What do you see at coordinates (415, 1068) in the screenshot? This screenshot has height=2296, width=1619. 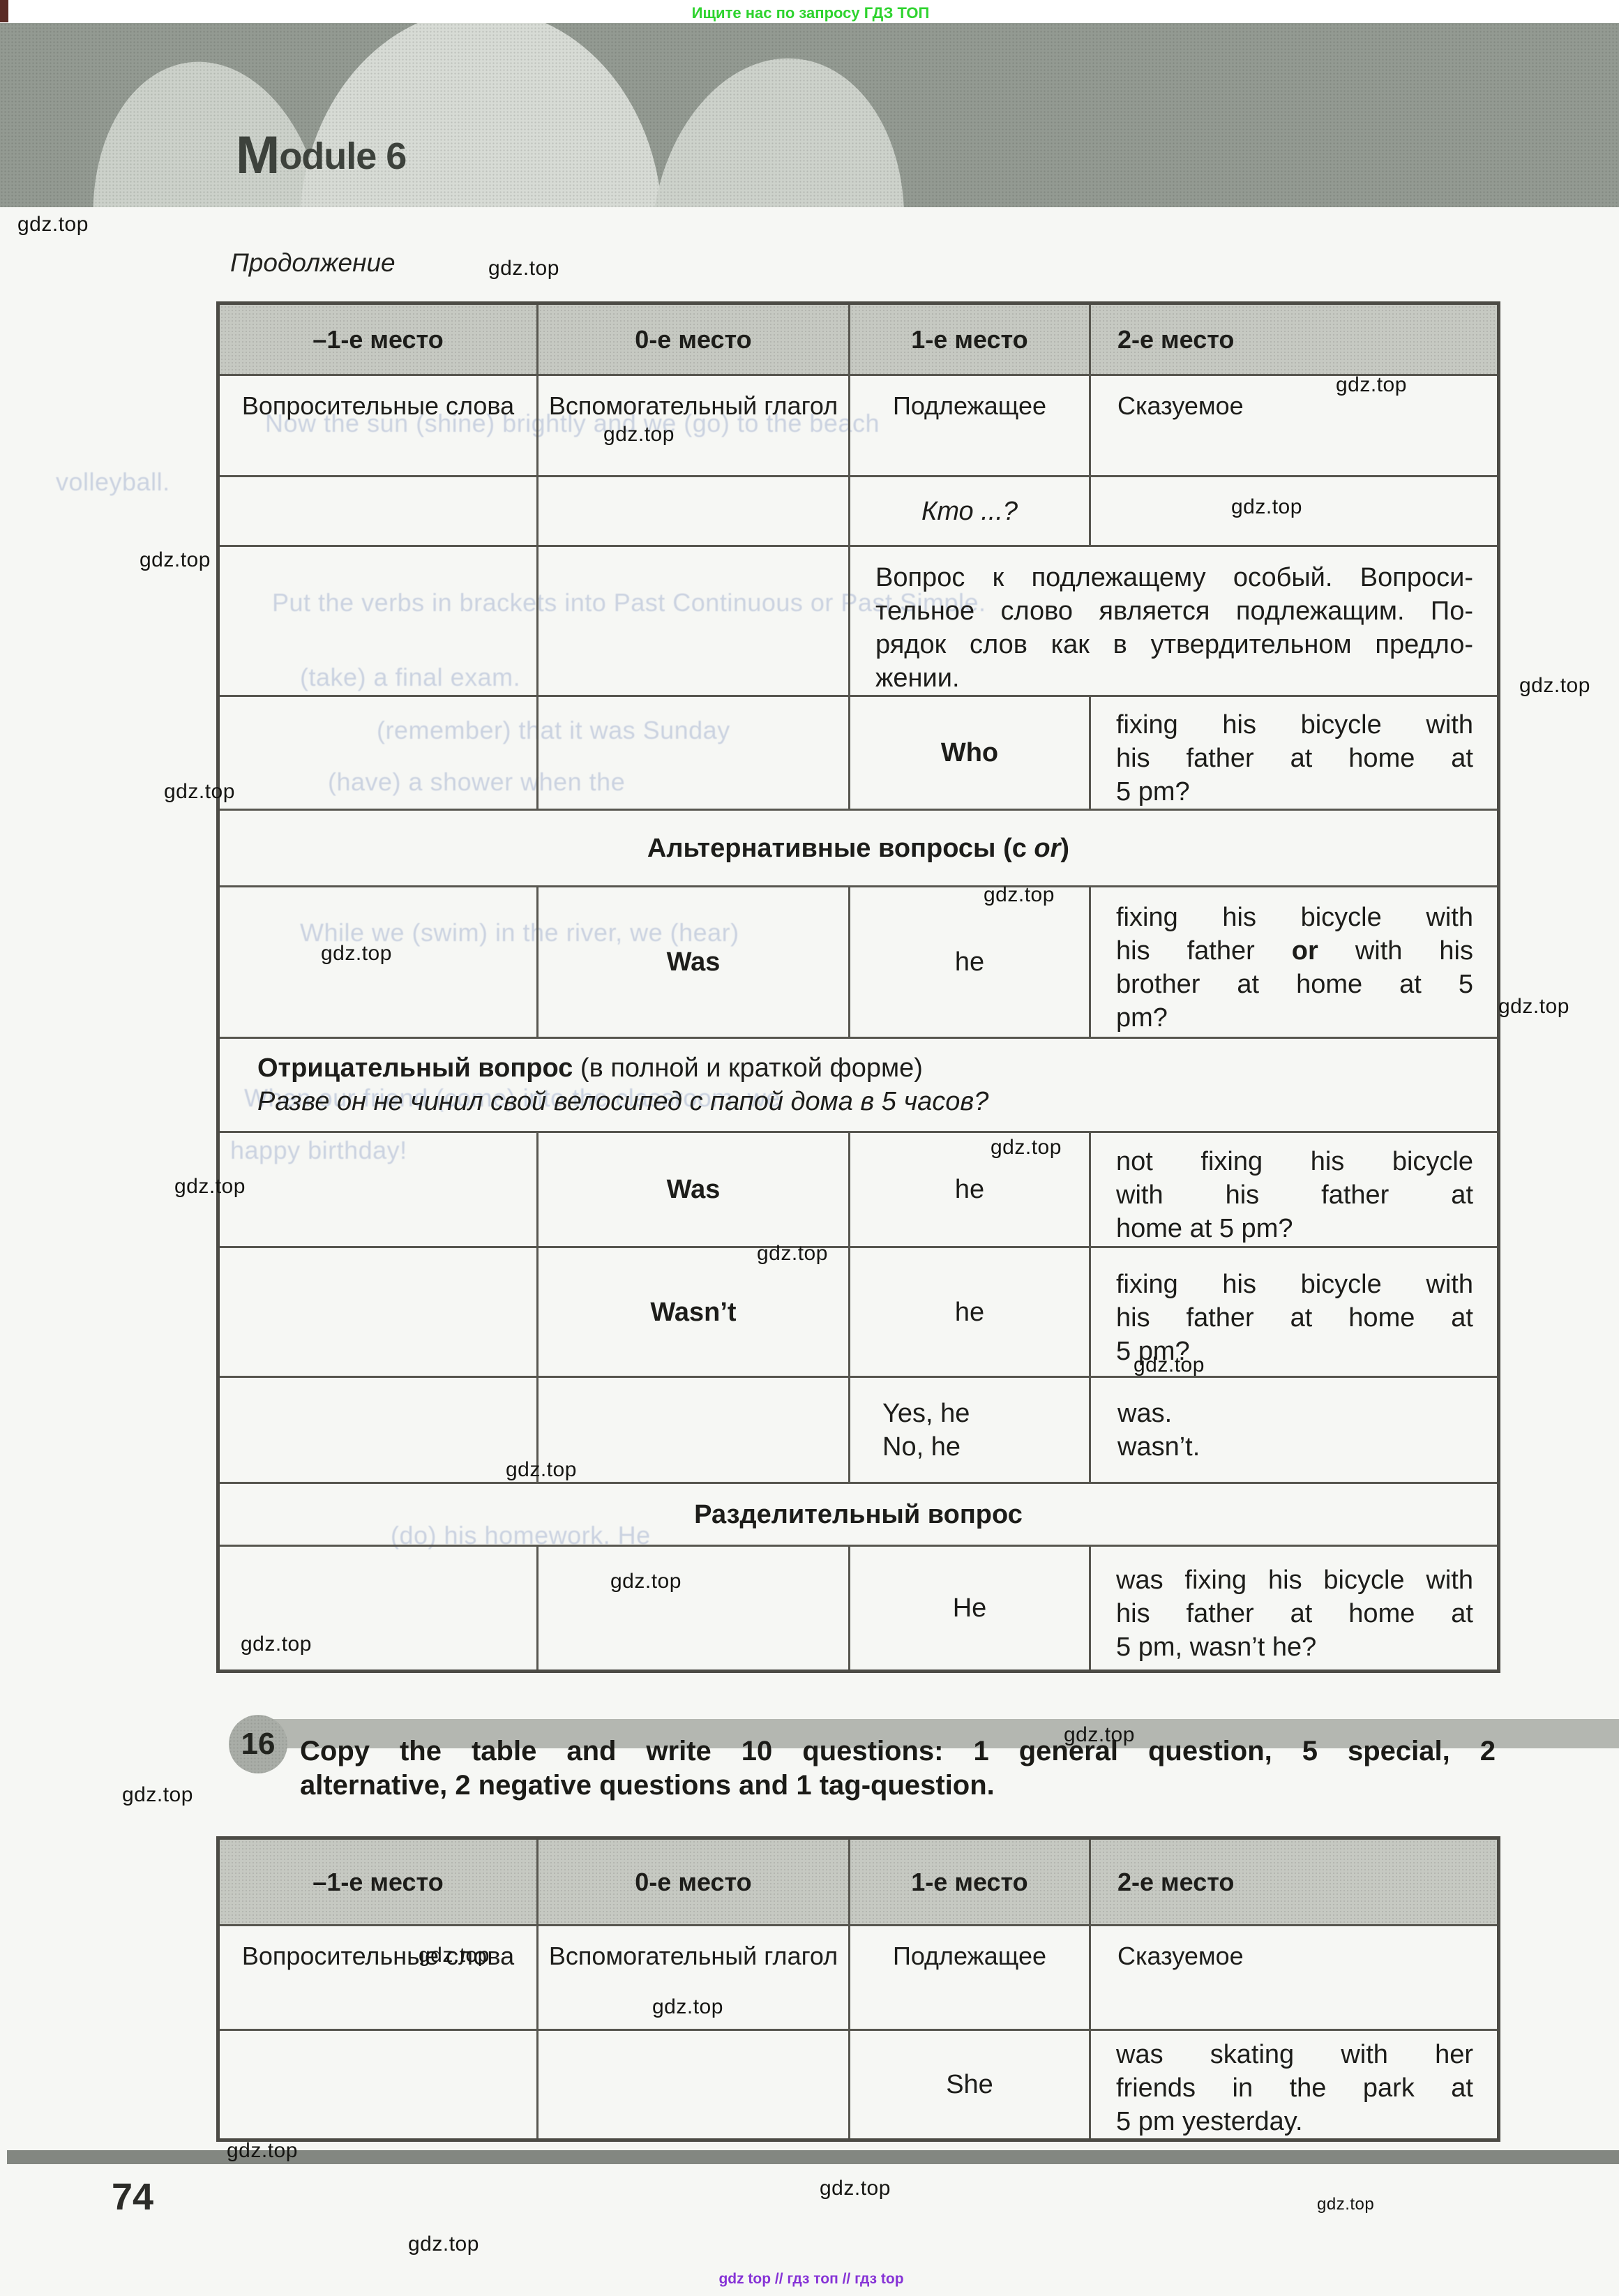 I see `band-title-bold: Отрицательный вопрос` at bounding box center [415, 1068].